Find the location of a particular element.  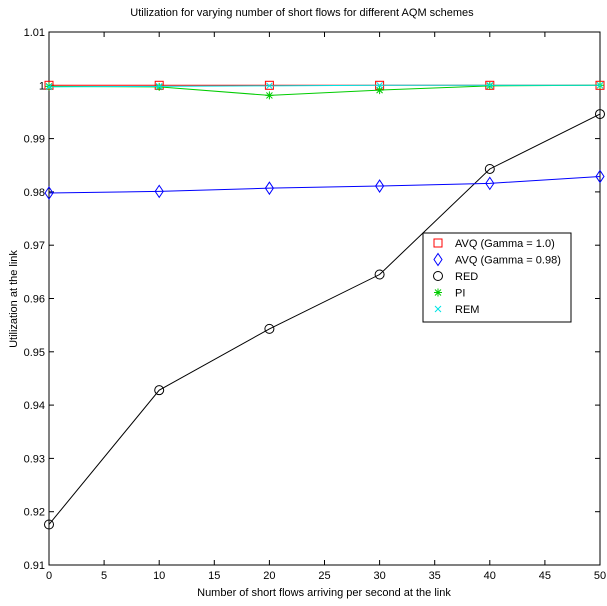

legend-marker-circle is located at coordinates (438, 276).